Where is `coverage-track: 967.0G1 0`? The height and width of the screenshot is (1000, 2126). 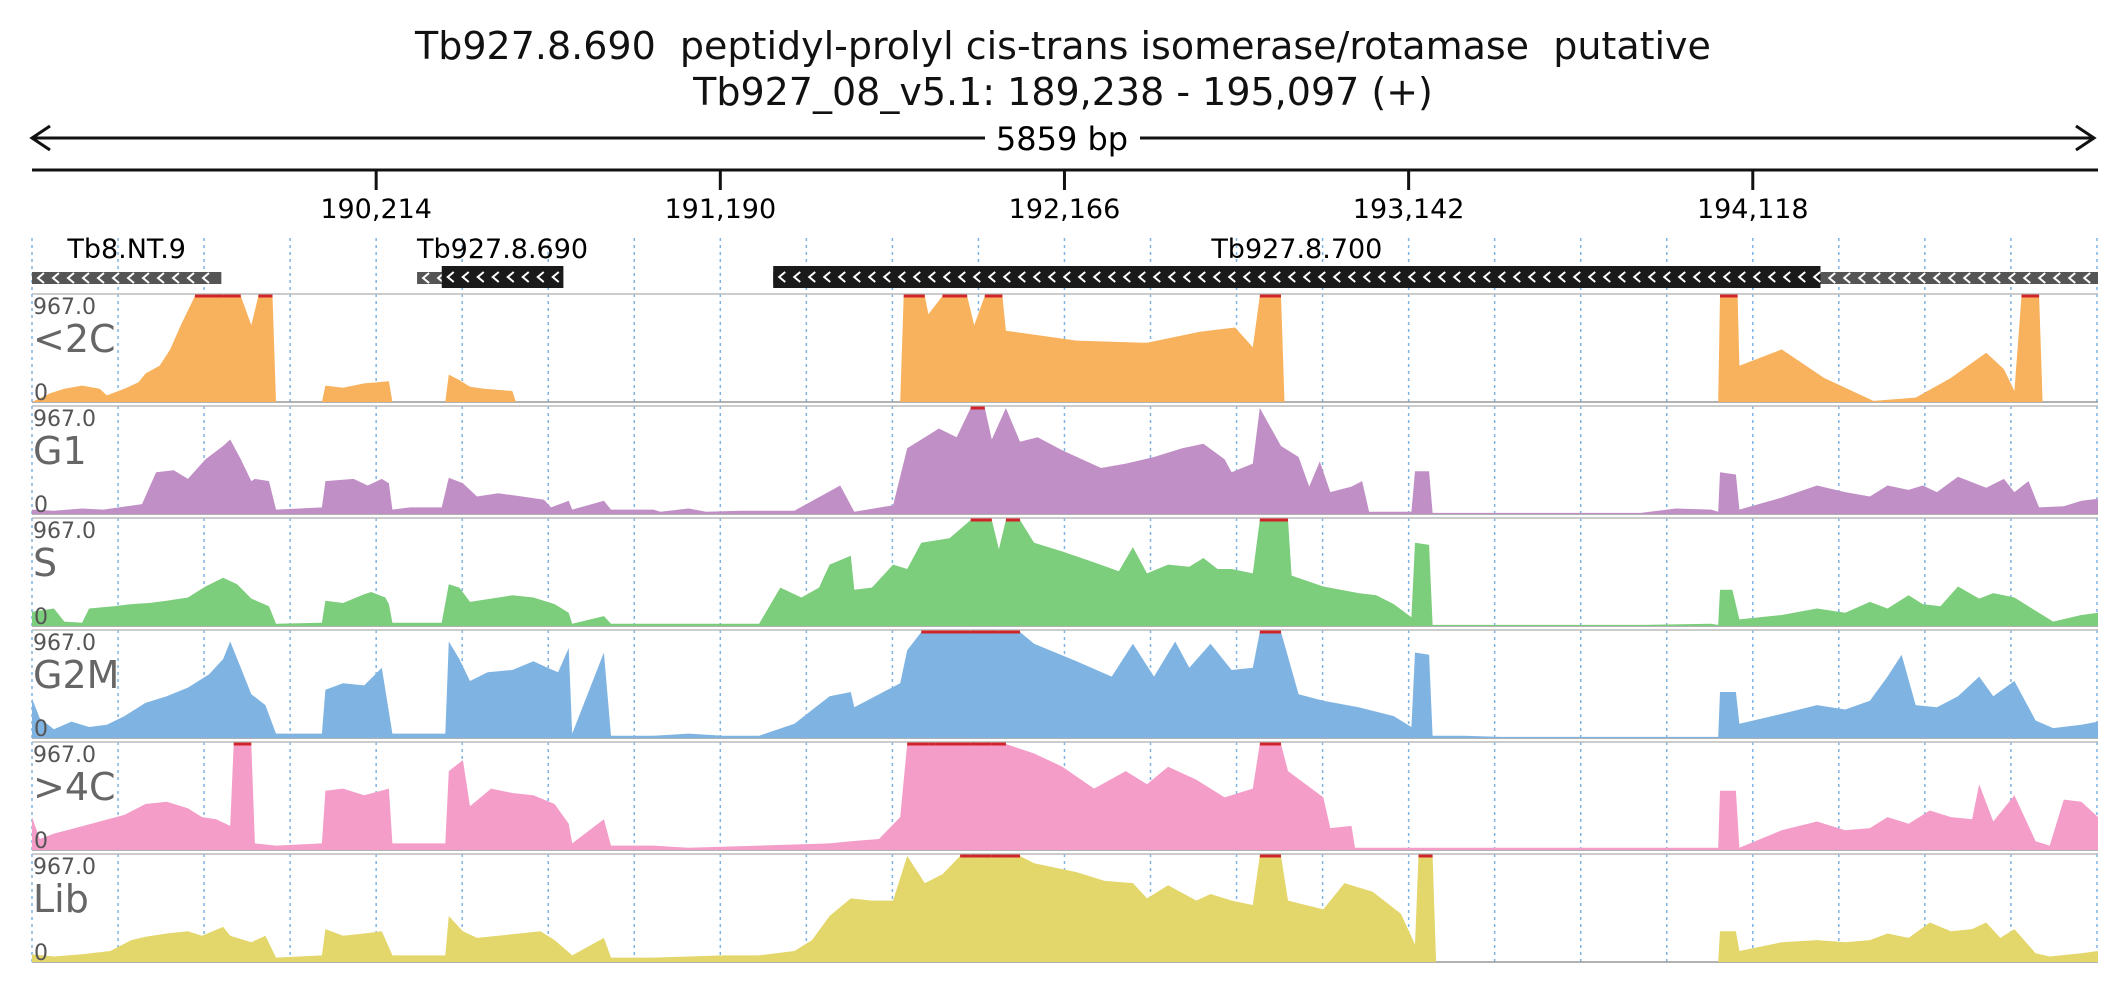 coverage-track: 967.0G1 0 is located at coordinates (1065, 461).